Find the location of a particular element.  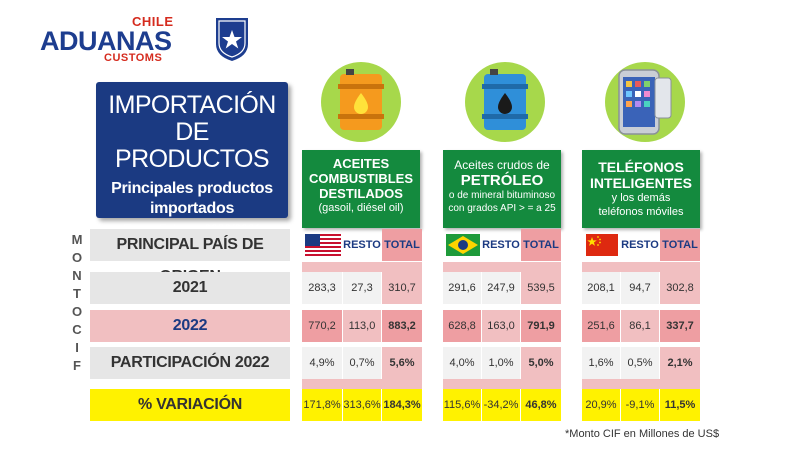

header-line: PETRÓLEO is located at coordinates (502, 180).